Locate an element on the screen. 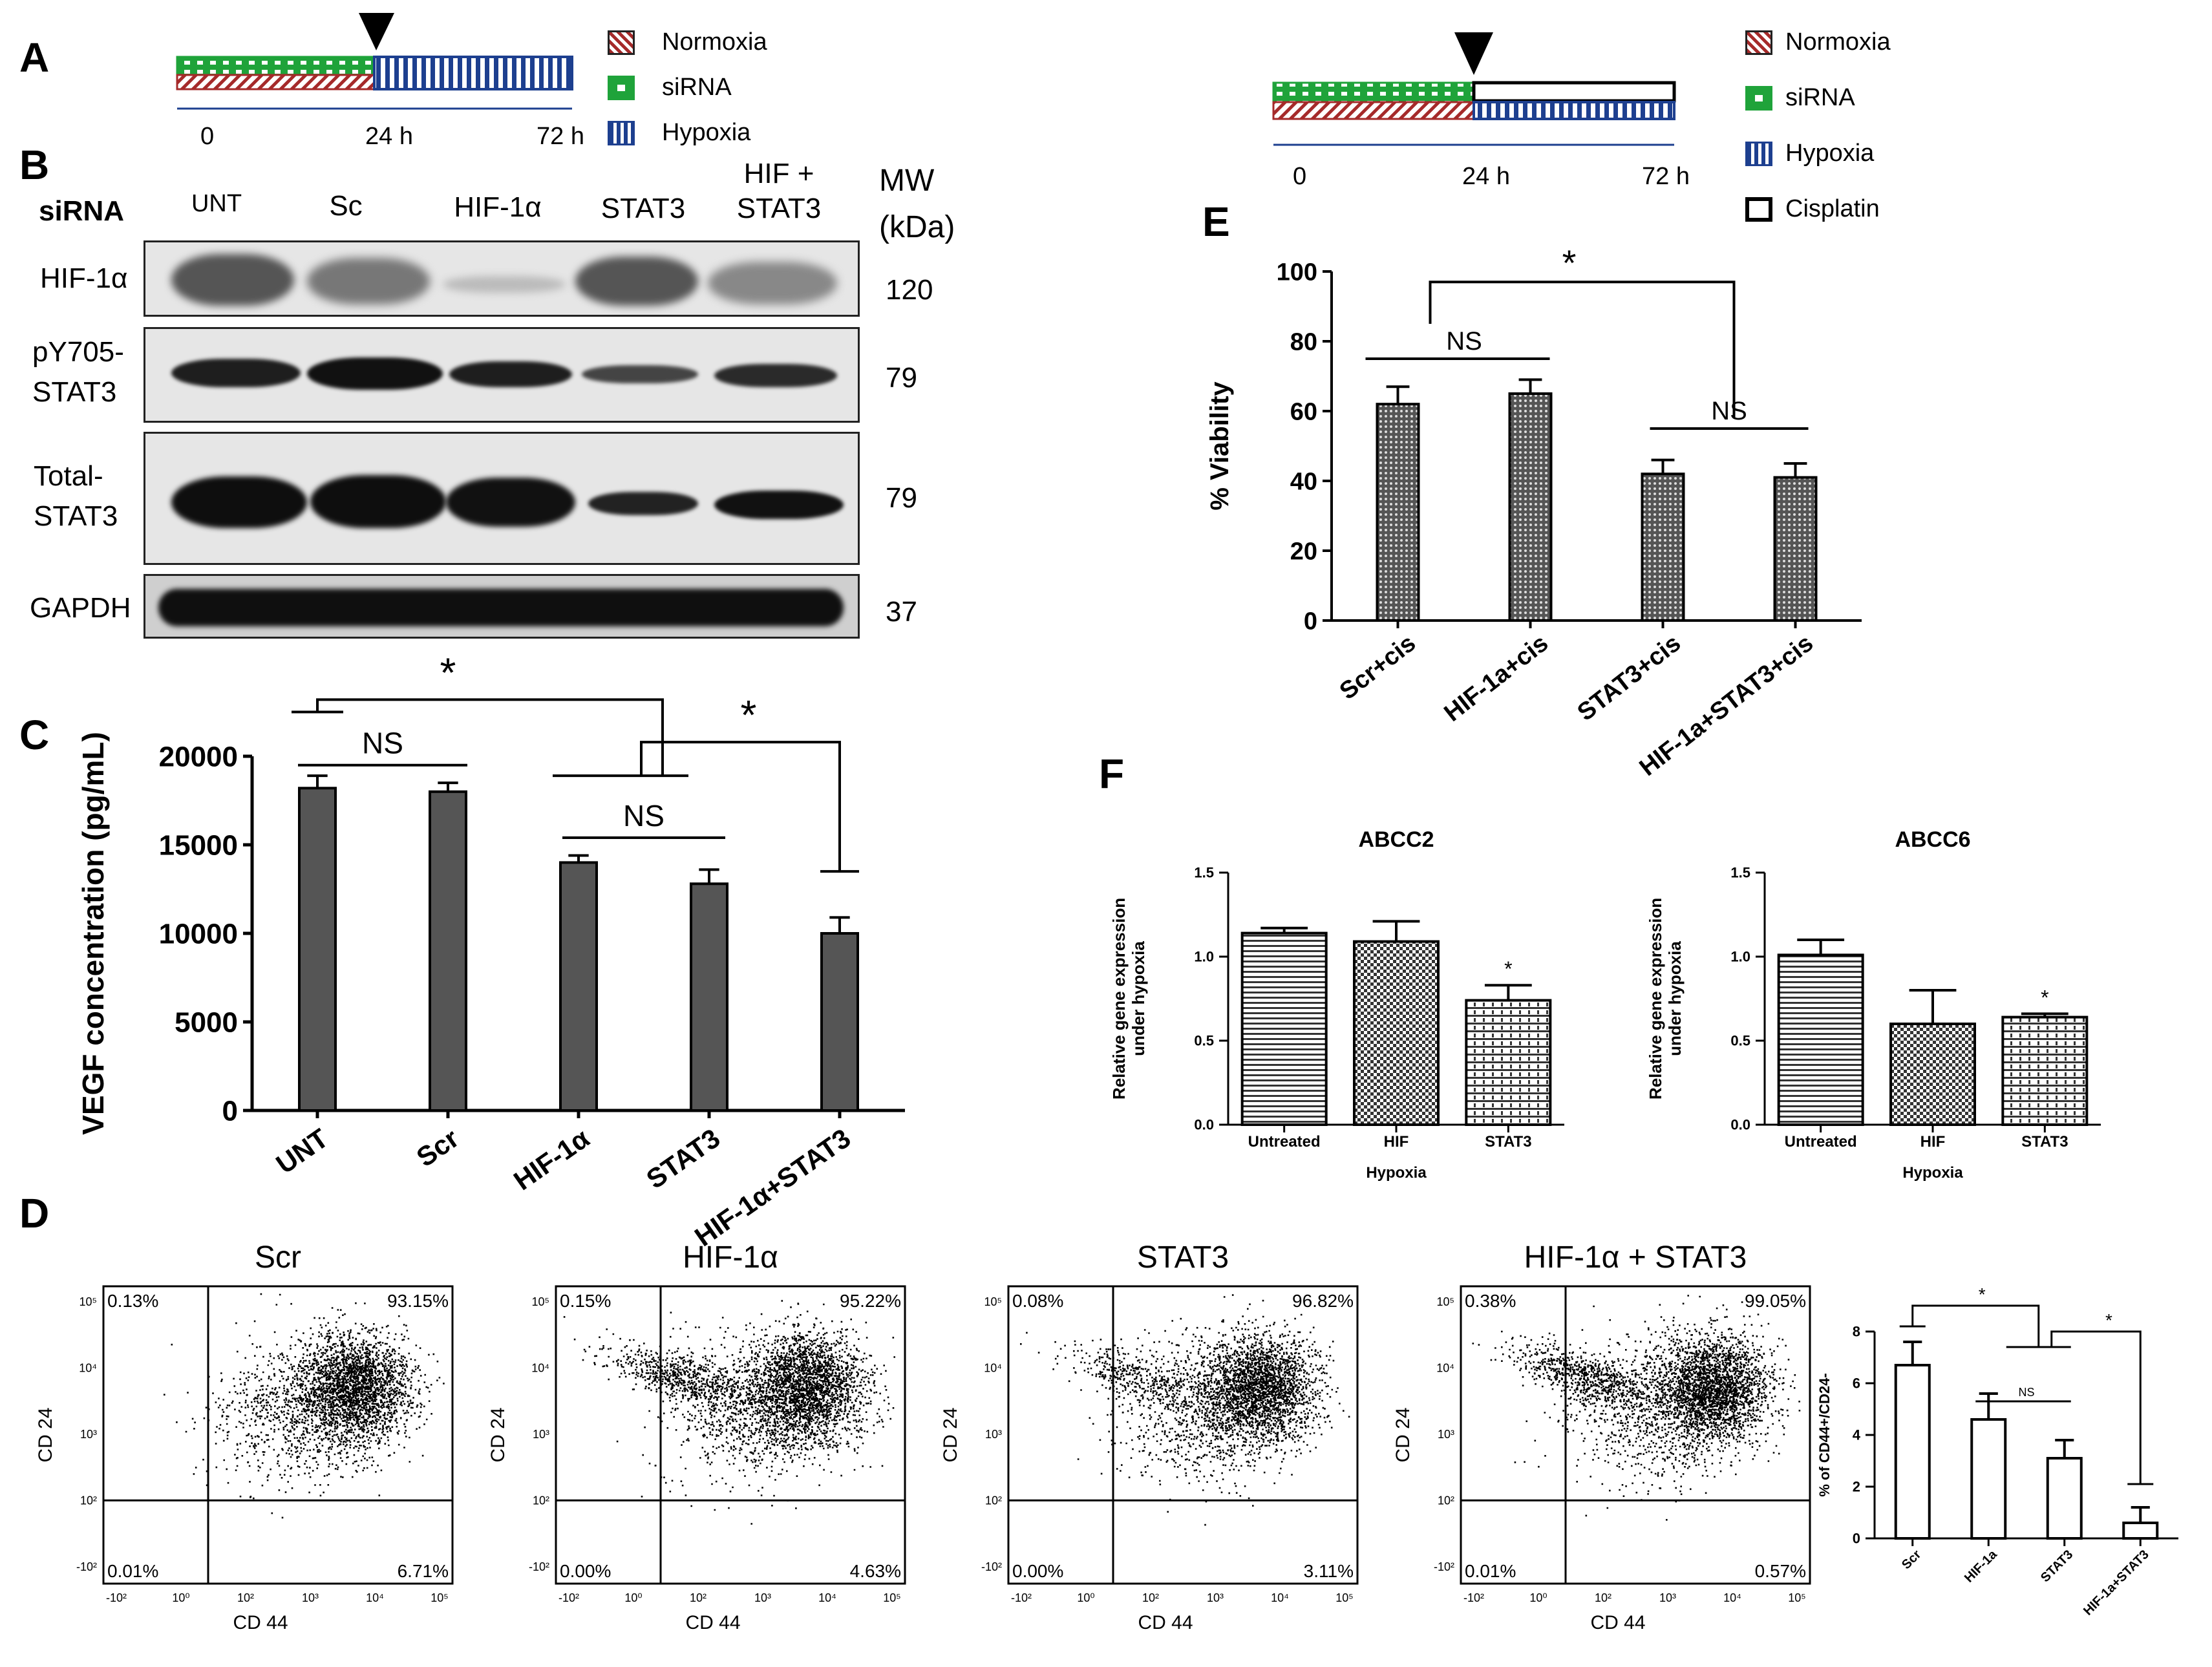 This screenshot has height=1667, width=2212. timeline-e-tick-72: 72 h is located at coordinates (1666, 177).